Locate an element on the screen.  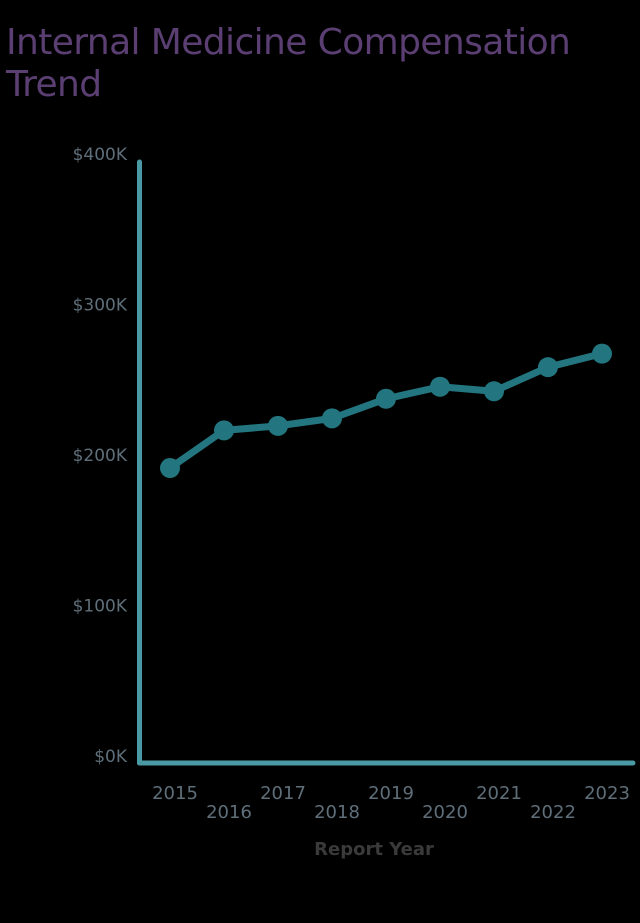
data-point-2022 is located at coordinates (548, 367).